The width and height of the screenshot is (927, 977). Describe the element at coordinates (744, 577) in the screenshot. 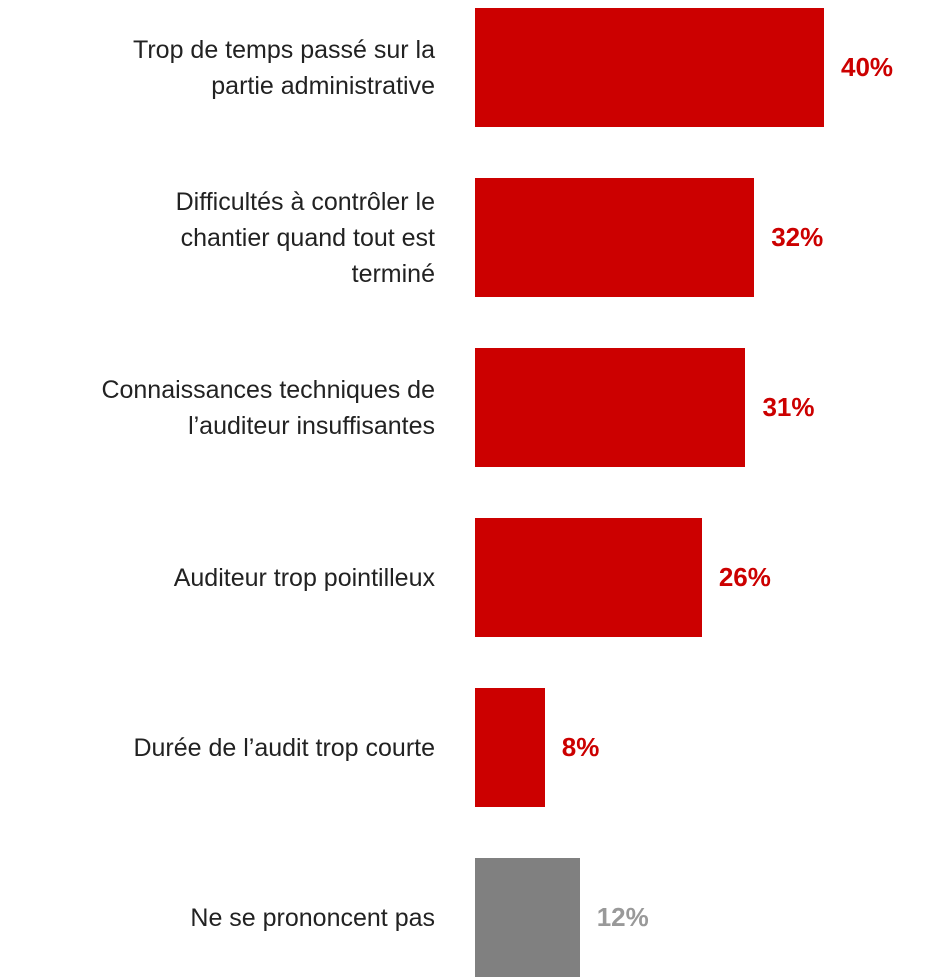

I see `value-label: 26%` at that location.